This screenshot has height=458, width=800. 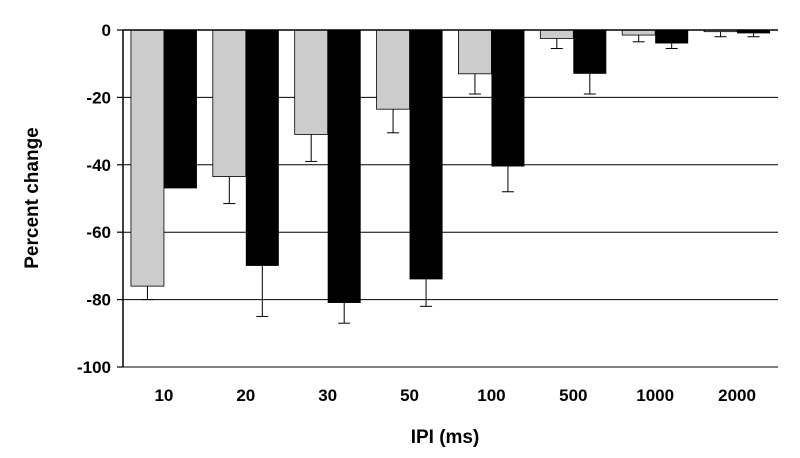 I want to click on x-tick-label: 2000, so click(x=737, y=395).